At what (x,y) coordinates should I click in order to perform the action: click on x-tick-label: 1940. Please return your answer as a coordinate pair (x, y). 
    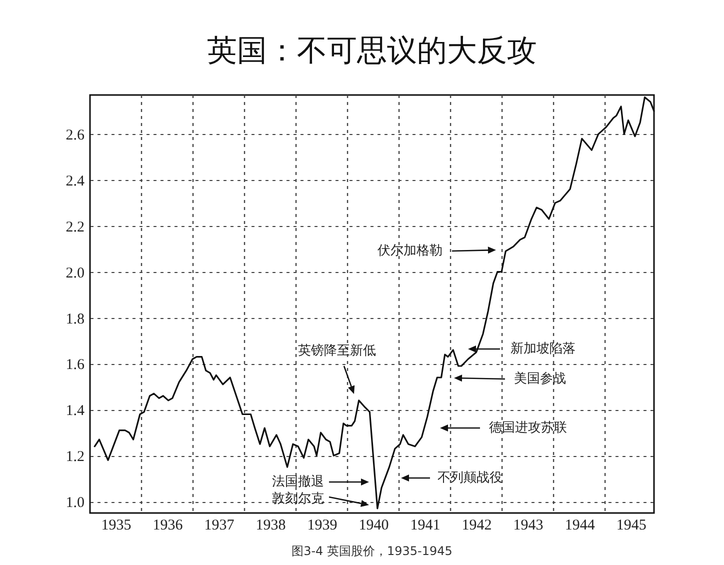
    Looking at the image, I should click on (373, 526).